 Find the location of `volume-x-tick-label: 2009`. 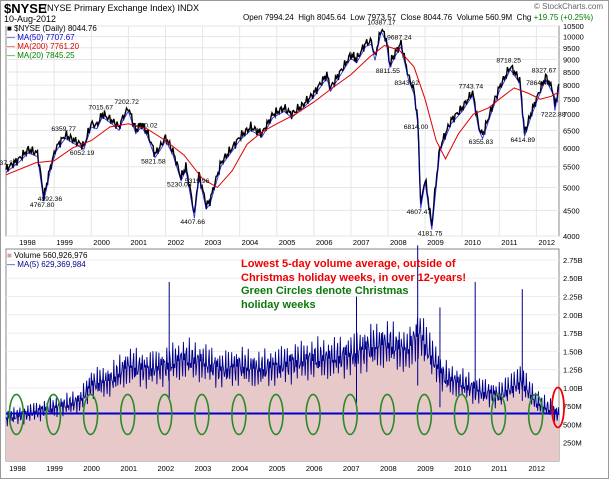

volume-x-tick-label: 2009 is located at coordinates (425, 468).